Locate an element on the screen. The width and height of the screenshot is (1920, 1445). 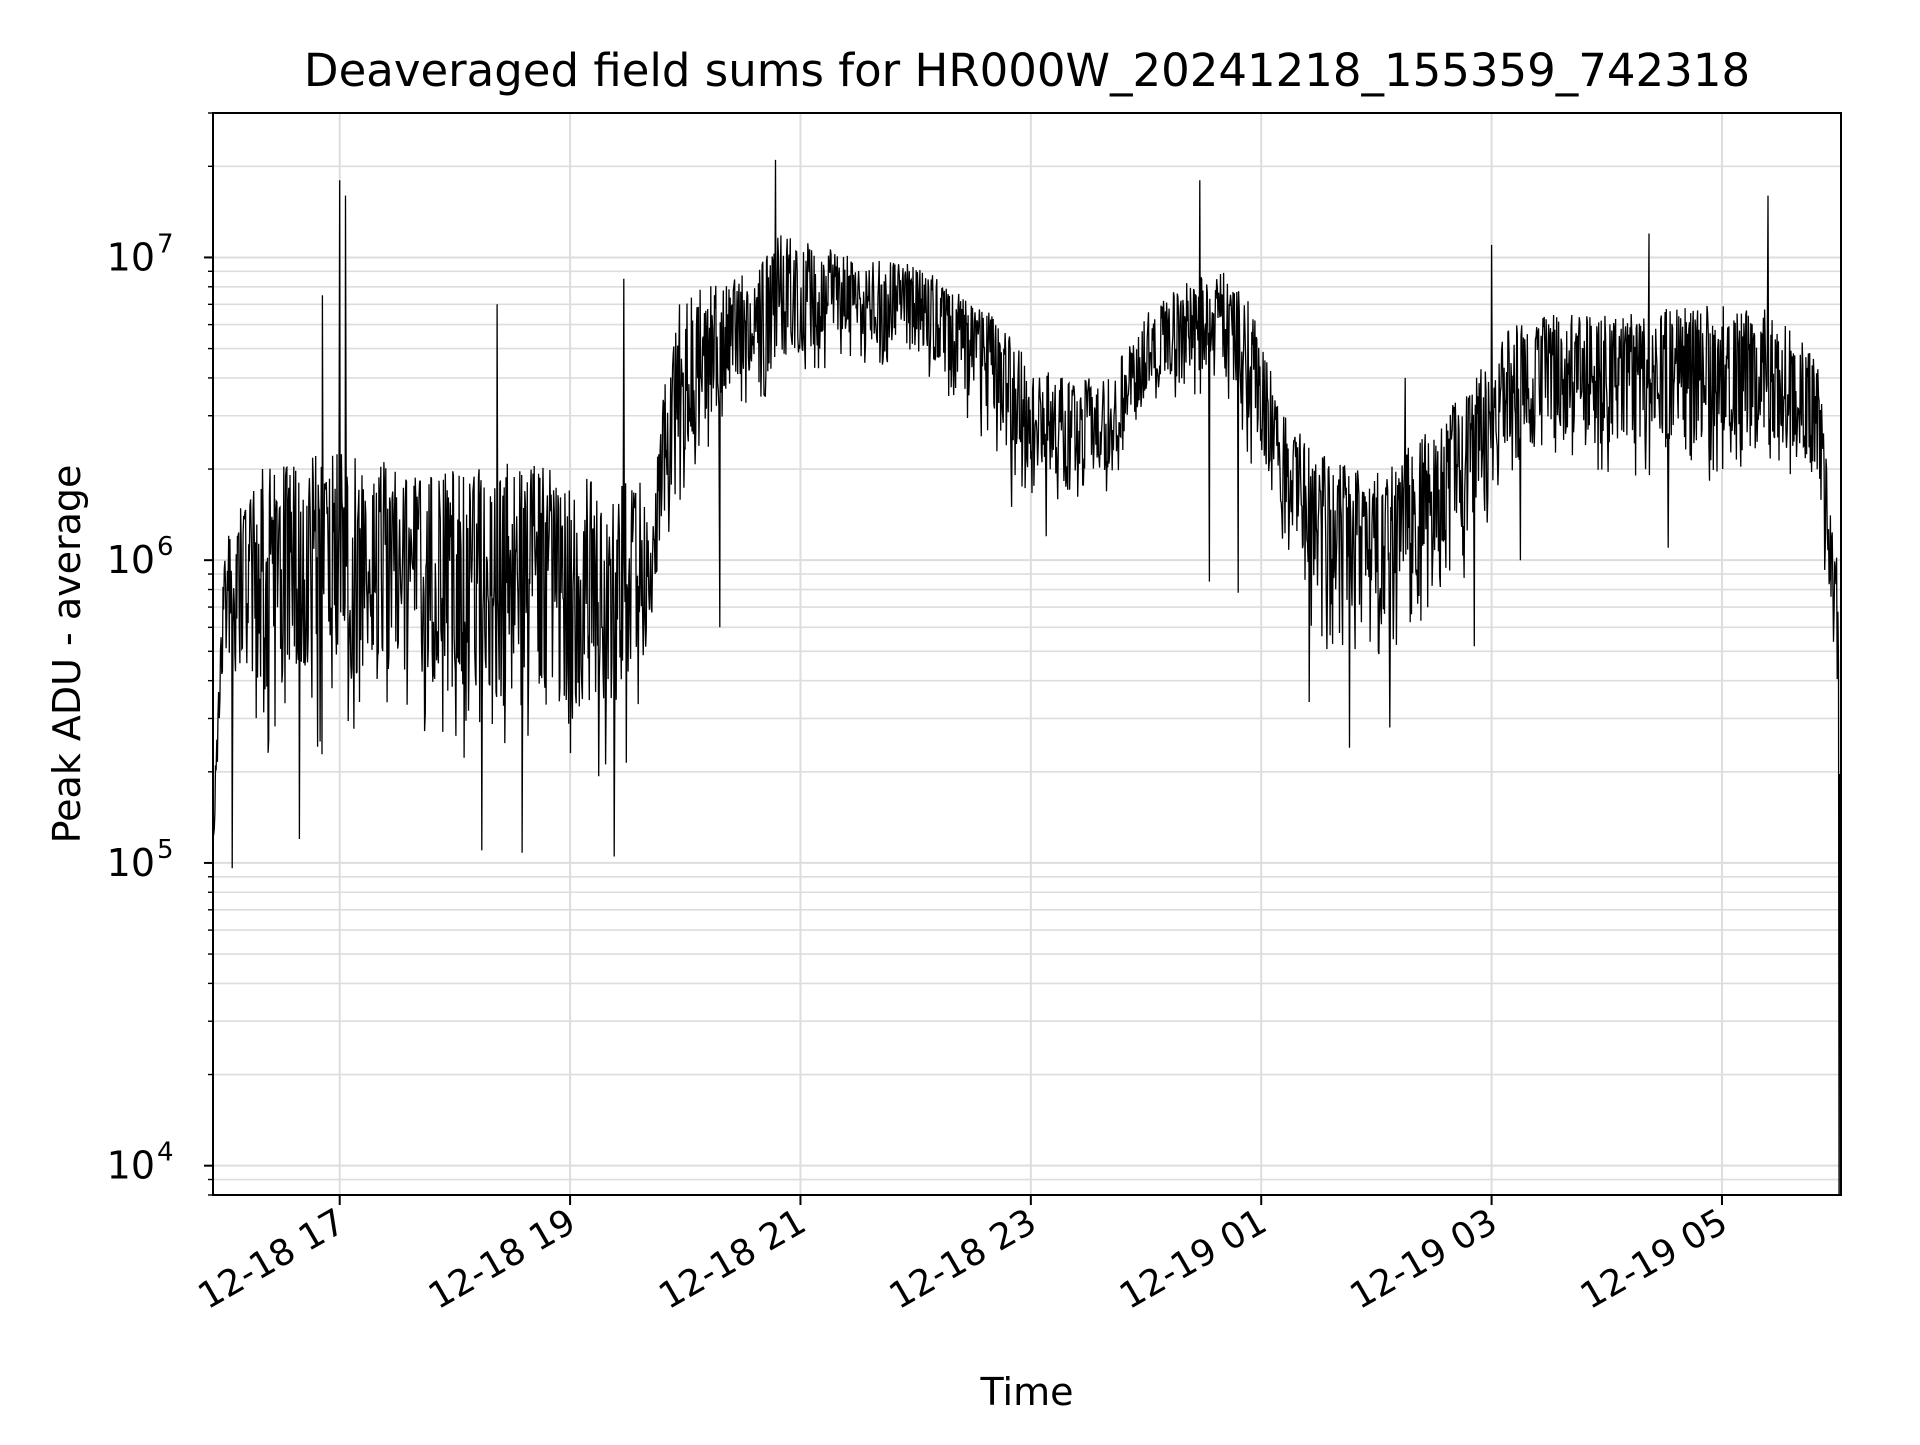
x-tick-label: 12-18 17 is located at coordinates (272, 1259).